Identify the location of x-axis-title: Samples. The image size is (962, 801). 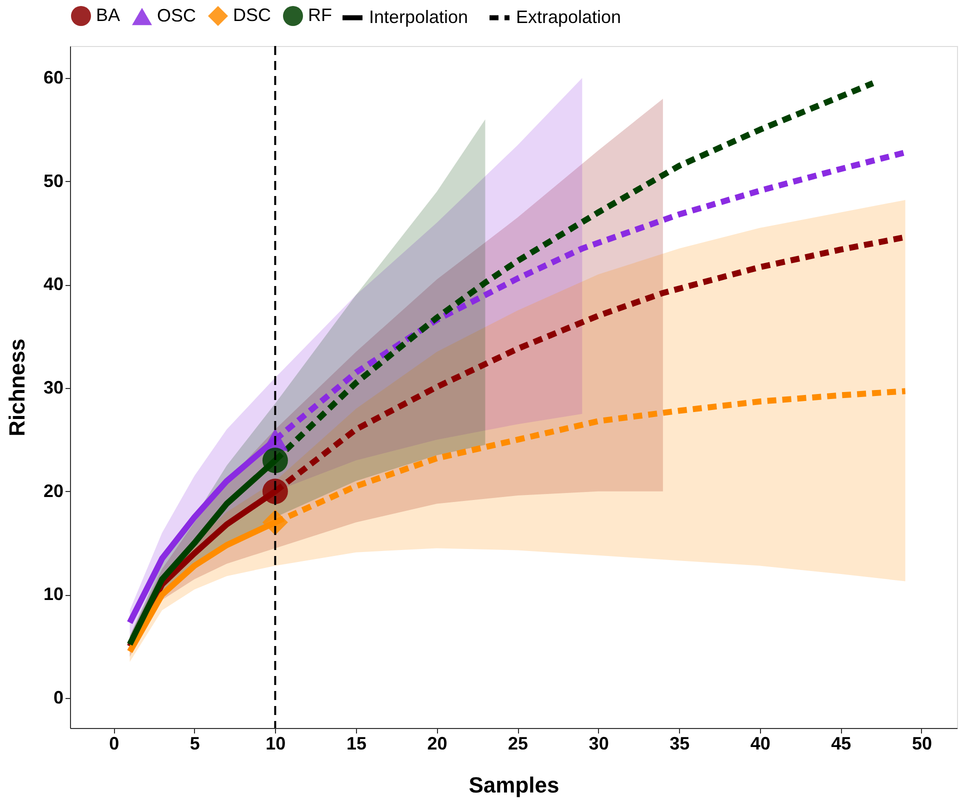
(514, 785).